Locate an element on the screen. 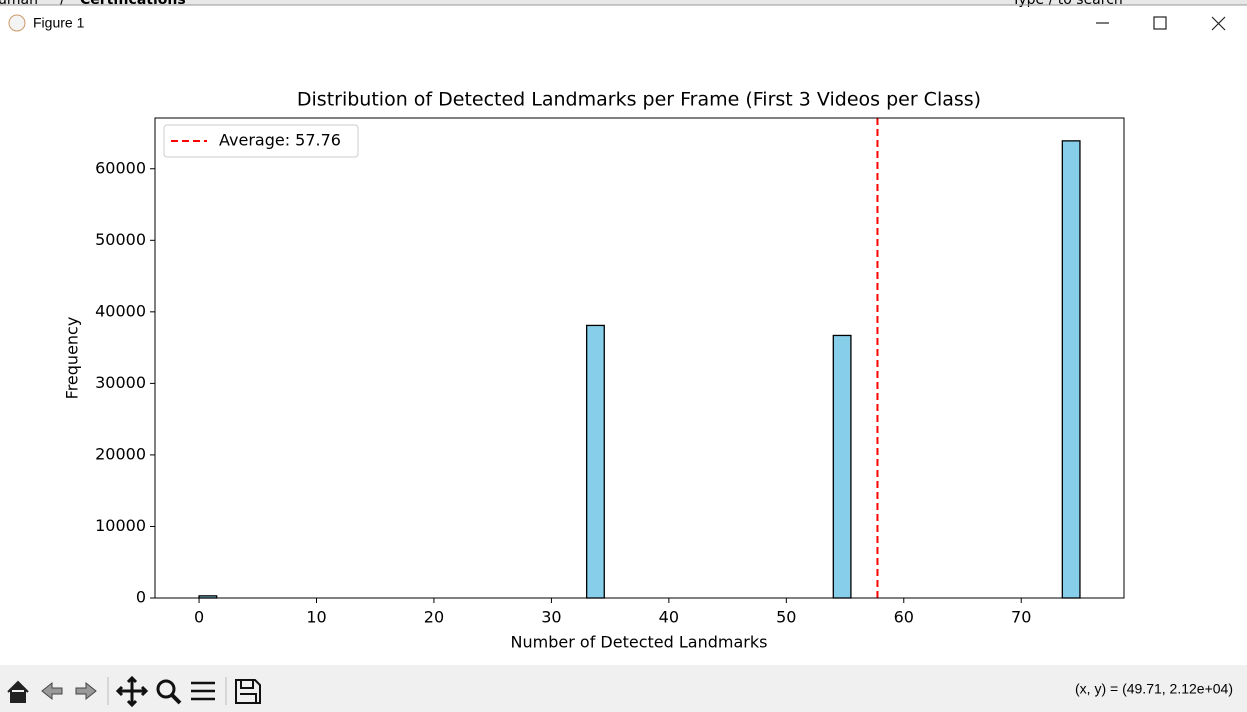 The height and width of the screenshot is (712, 1247). close-button is located at coordinates (1218, 23).